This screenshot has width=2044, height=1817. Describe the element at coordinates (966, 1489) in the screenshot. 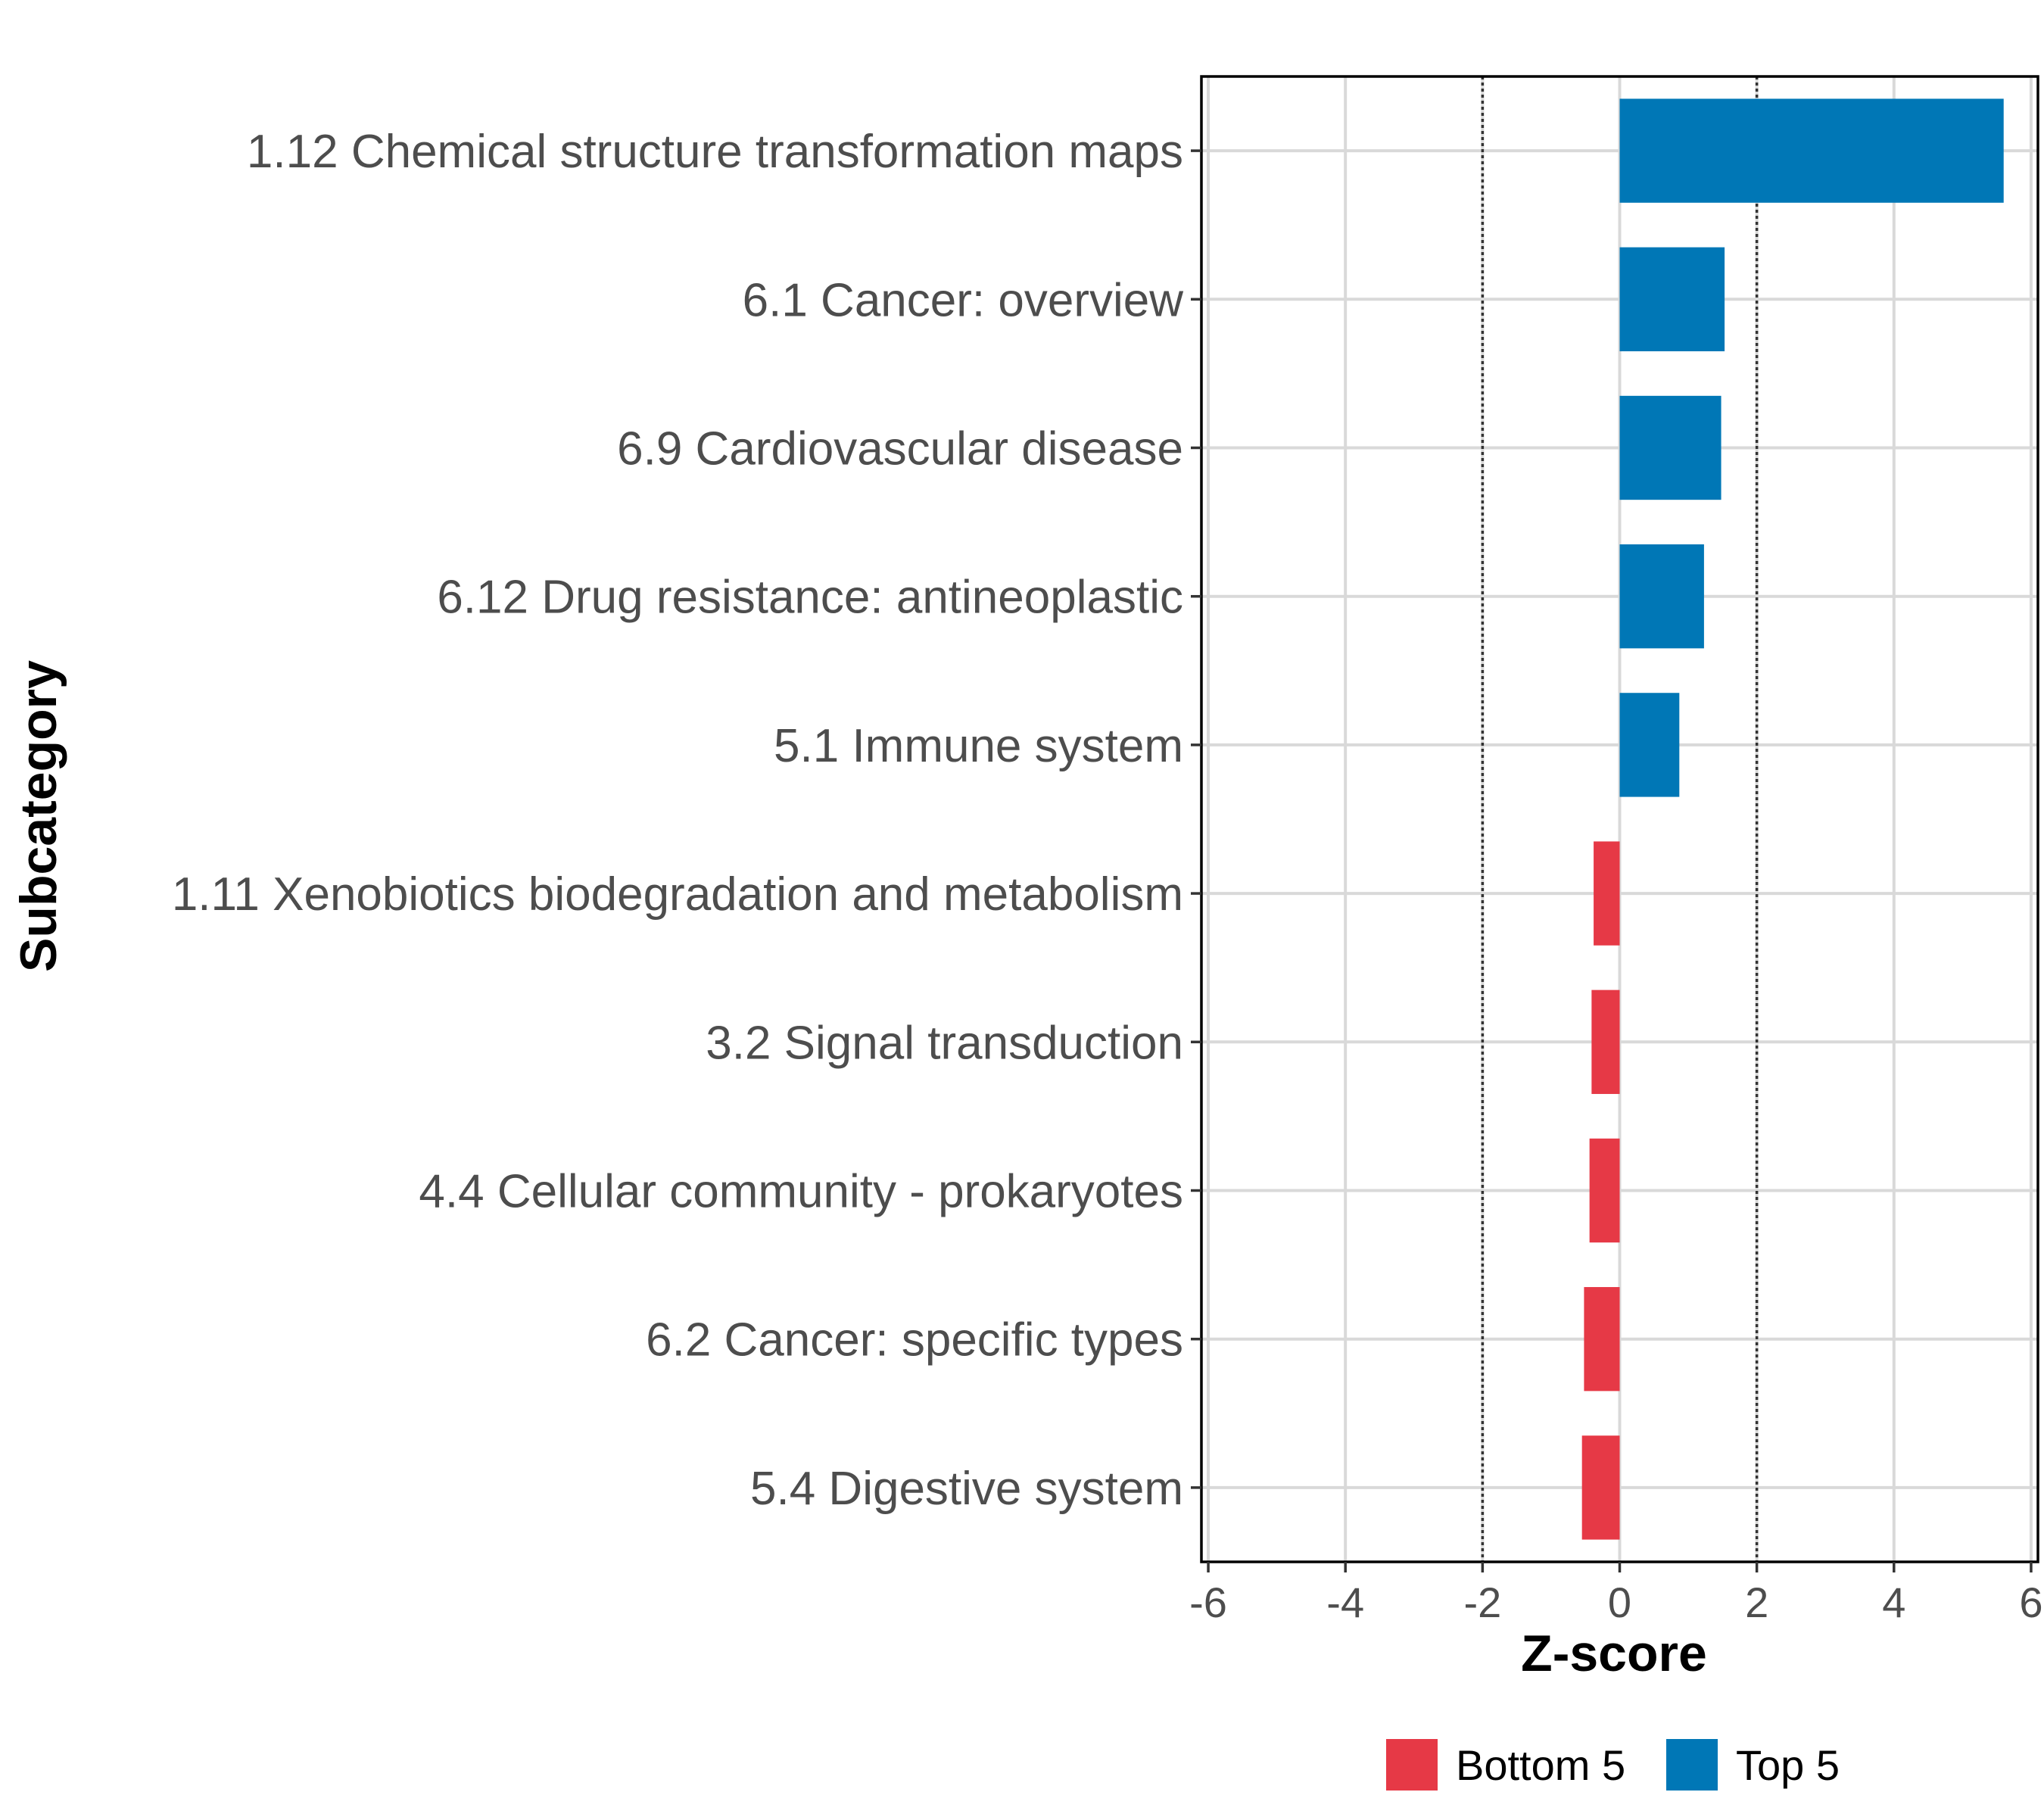

I see `category-label-9: 5.4 Digestive system` at that location.